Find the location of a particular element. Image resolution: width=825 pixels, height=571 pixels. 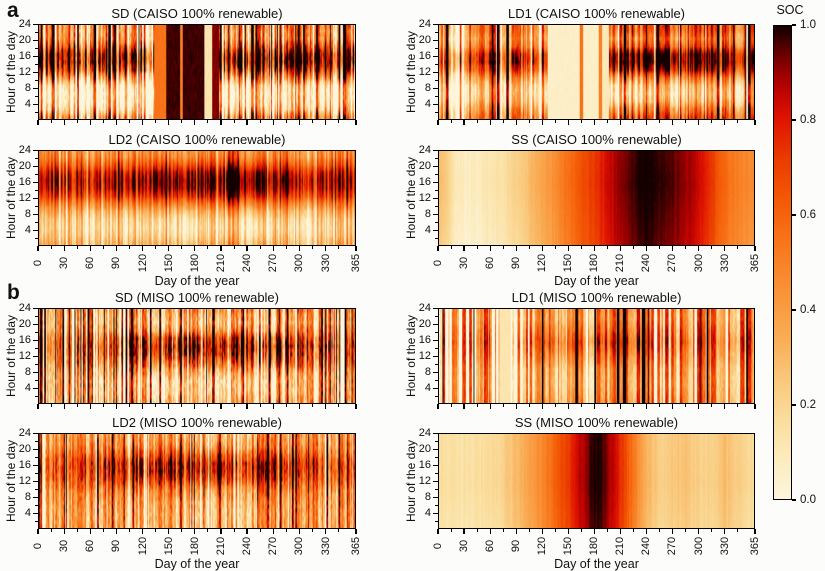

y-tick-label: 8 is located at coordinates (27, 214).